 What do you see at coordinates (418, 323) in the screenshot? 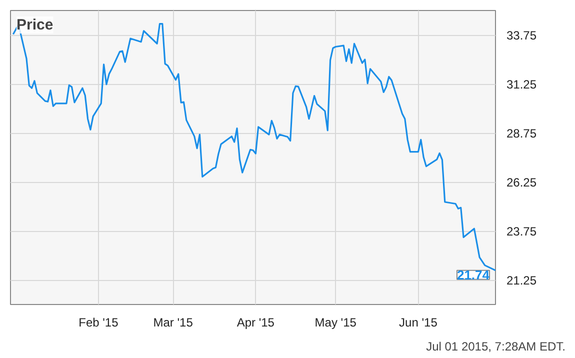
I see `x-tick-label: Jun '15` at bounding box center [418, 323].